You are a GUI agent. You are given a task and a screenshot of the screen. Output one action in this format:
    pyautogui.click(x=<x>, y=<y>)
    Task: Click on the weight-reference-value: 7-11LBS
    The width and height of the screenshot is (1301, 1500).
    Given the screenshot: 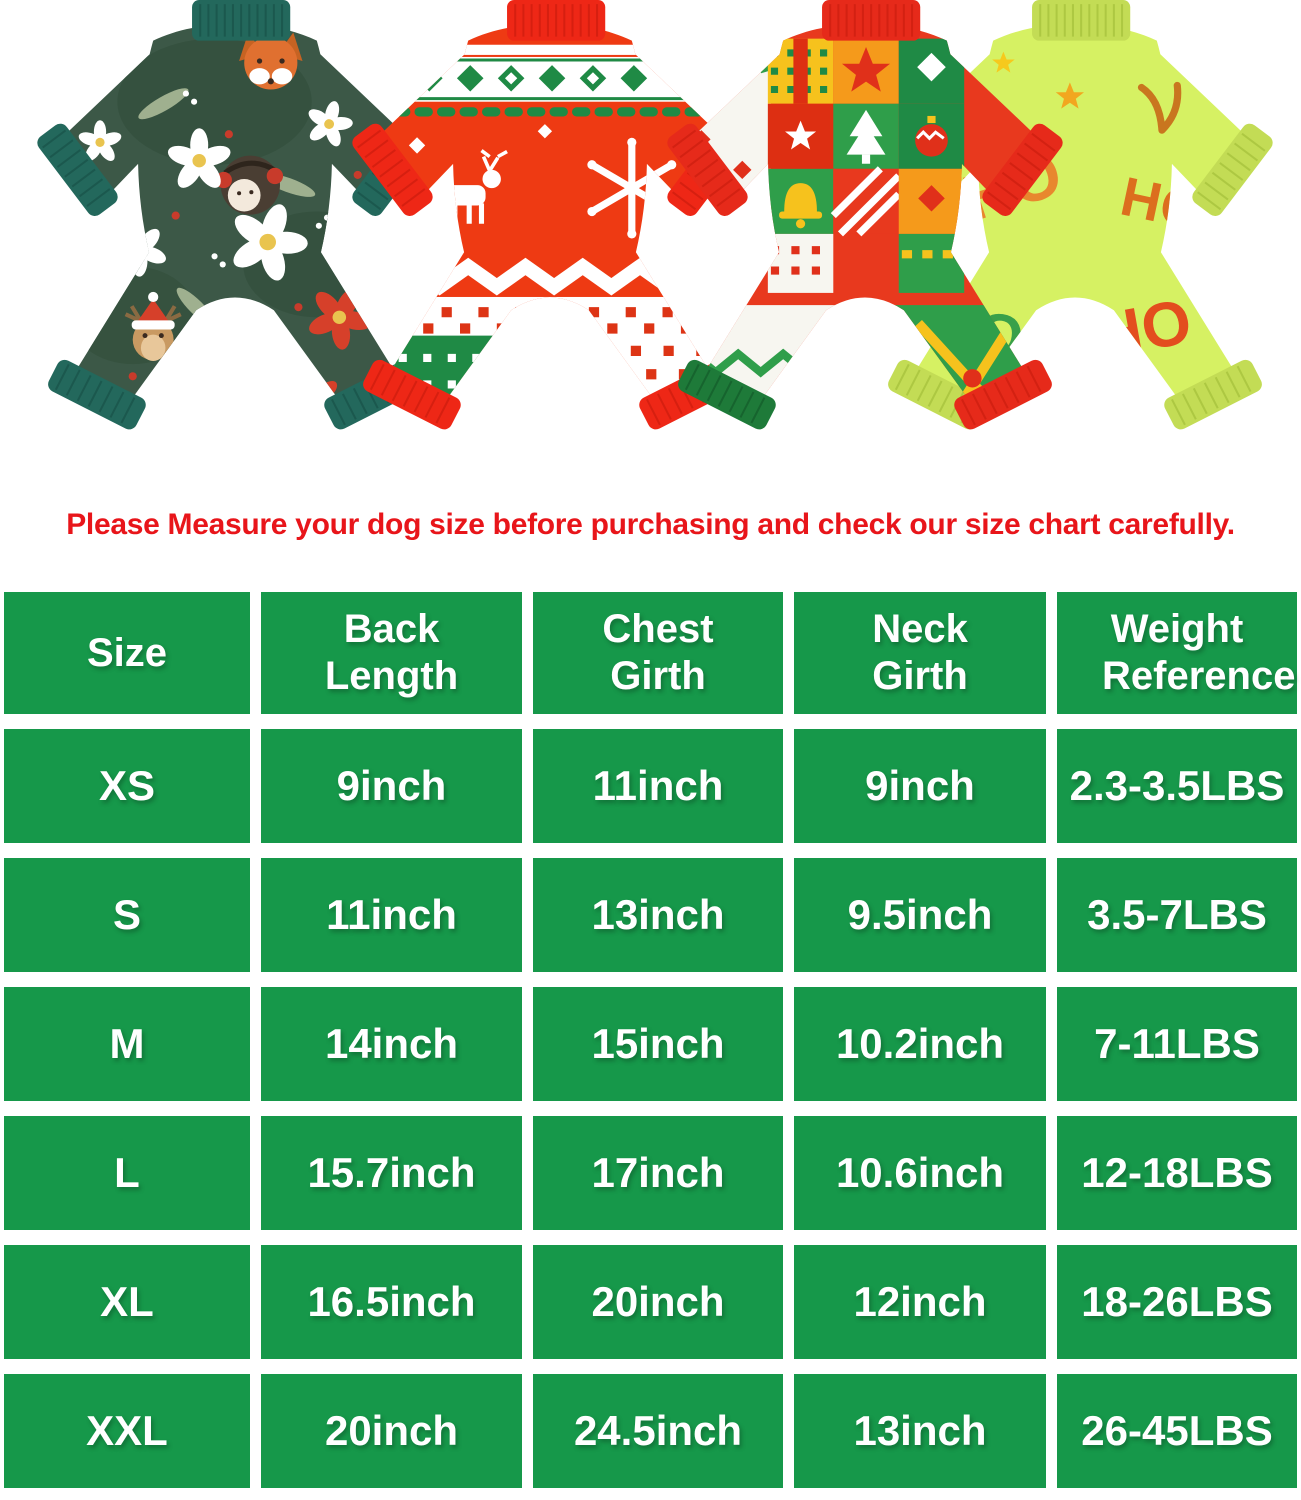 What is the action you would take?
    pyautogui.click(x=1177, y=1044)
    